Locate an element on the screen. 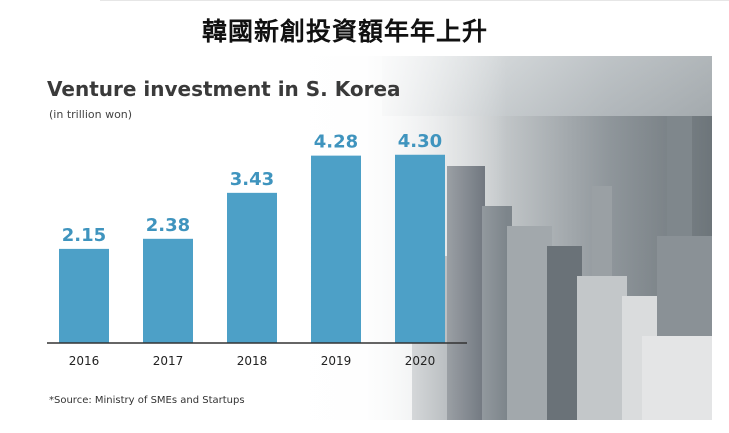 This screenshot has height=433, width=729. data-label-2020: 4.30 is located at coordinates (420, 141).